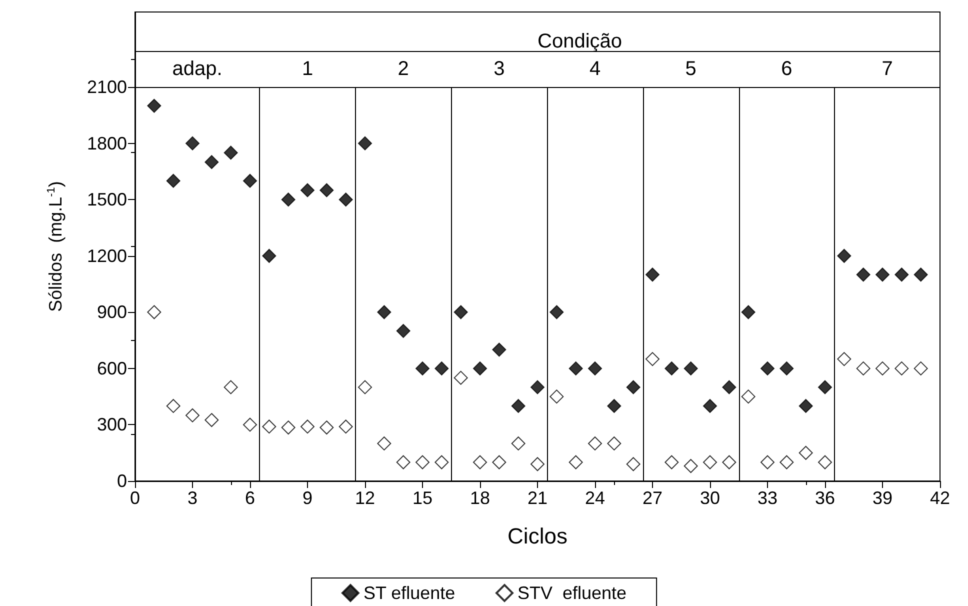 This screenshot has width=968, height=606. I want to click on x-tick-label: 18, so click(480, 498).